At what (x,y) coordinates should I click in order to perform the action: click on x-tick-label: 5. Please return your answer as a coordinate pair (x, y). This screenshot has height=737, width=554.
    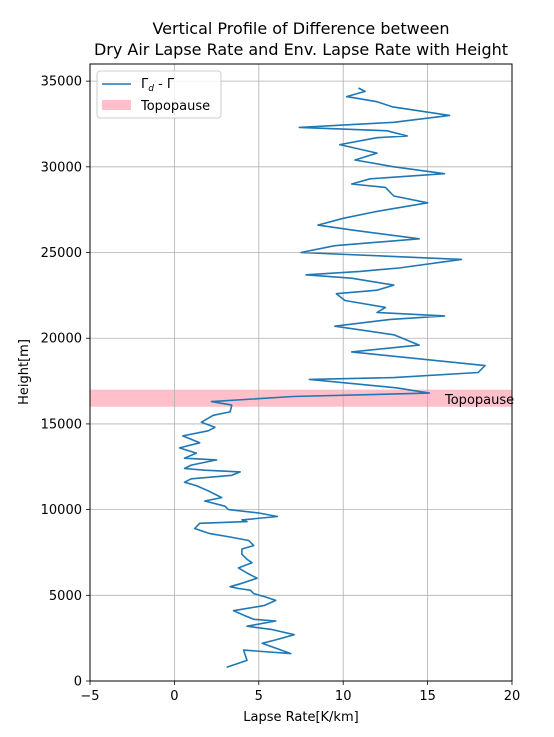
    Looking at the image, I should click on (259, 696).